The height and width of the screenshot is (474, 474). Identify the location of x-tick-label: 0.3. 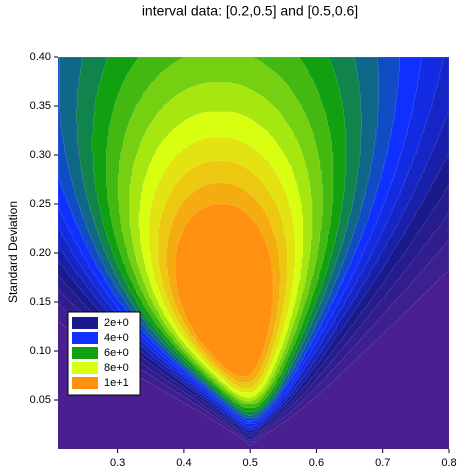
(117, 463).